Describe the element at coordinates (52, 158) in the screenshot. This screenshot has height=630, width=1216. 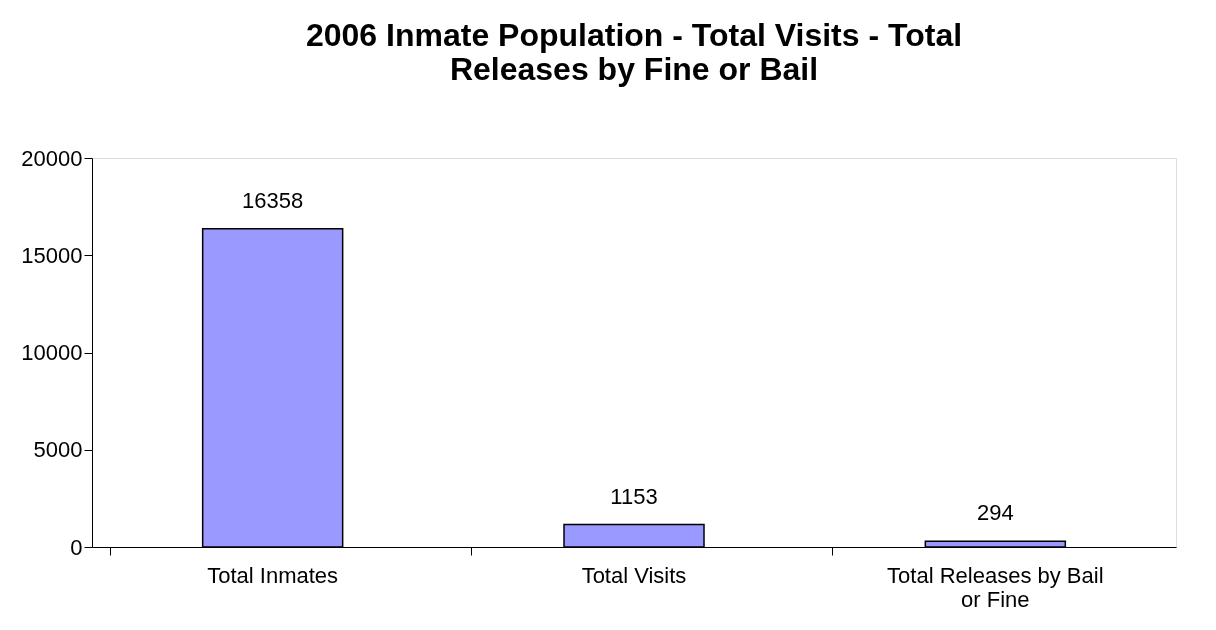
I see `y-tick-label: 20000` at that location.